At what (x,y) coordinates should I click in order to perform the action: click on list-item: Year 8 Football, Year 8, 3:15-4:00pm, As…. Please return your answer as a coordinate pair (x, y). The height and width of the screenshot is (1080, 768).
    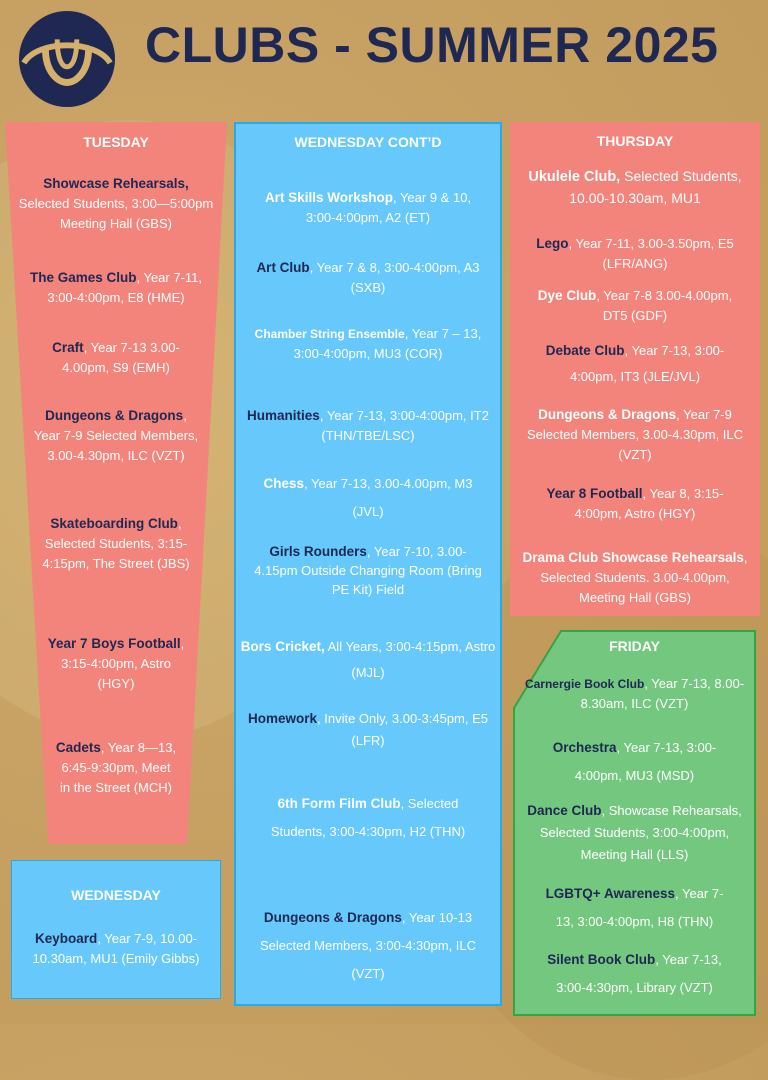
    Looking at the image, I should click on (635, 503).